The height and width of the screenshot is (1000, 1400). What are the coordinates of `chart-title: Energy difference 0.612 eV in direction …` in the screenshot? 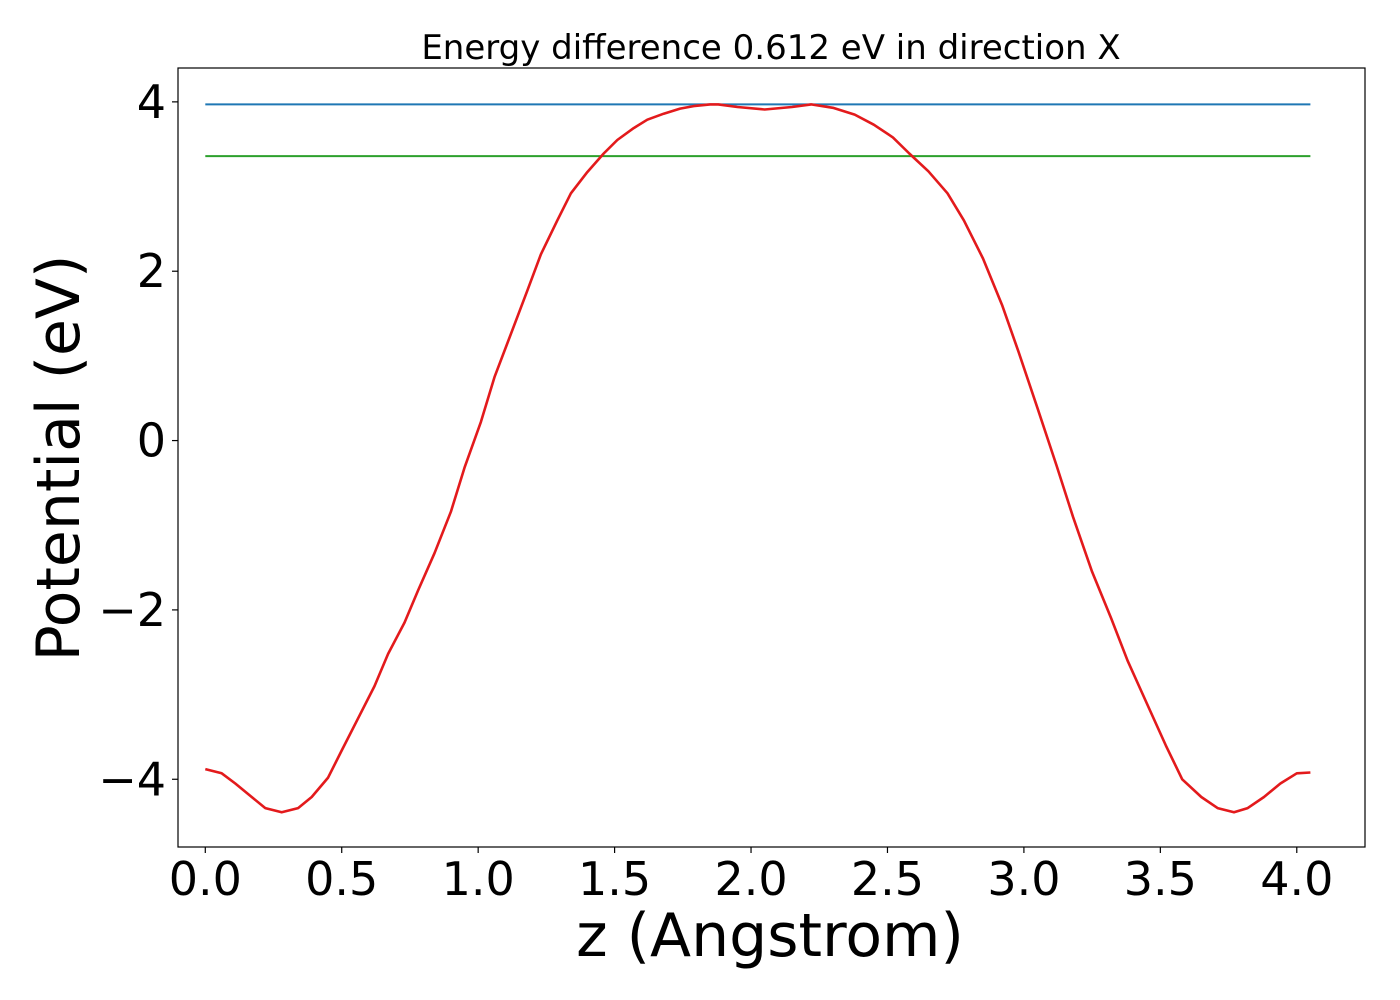 It's located at (770, 48).